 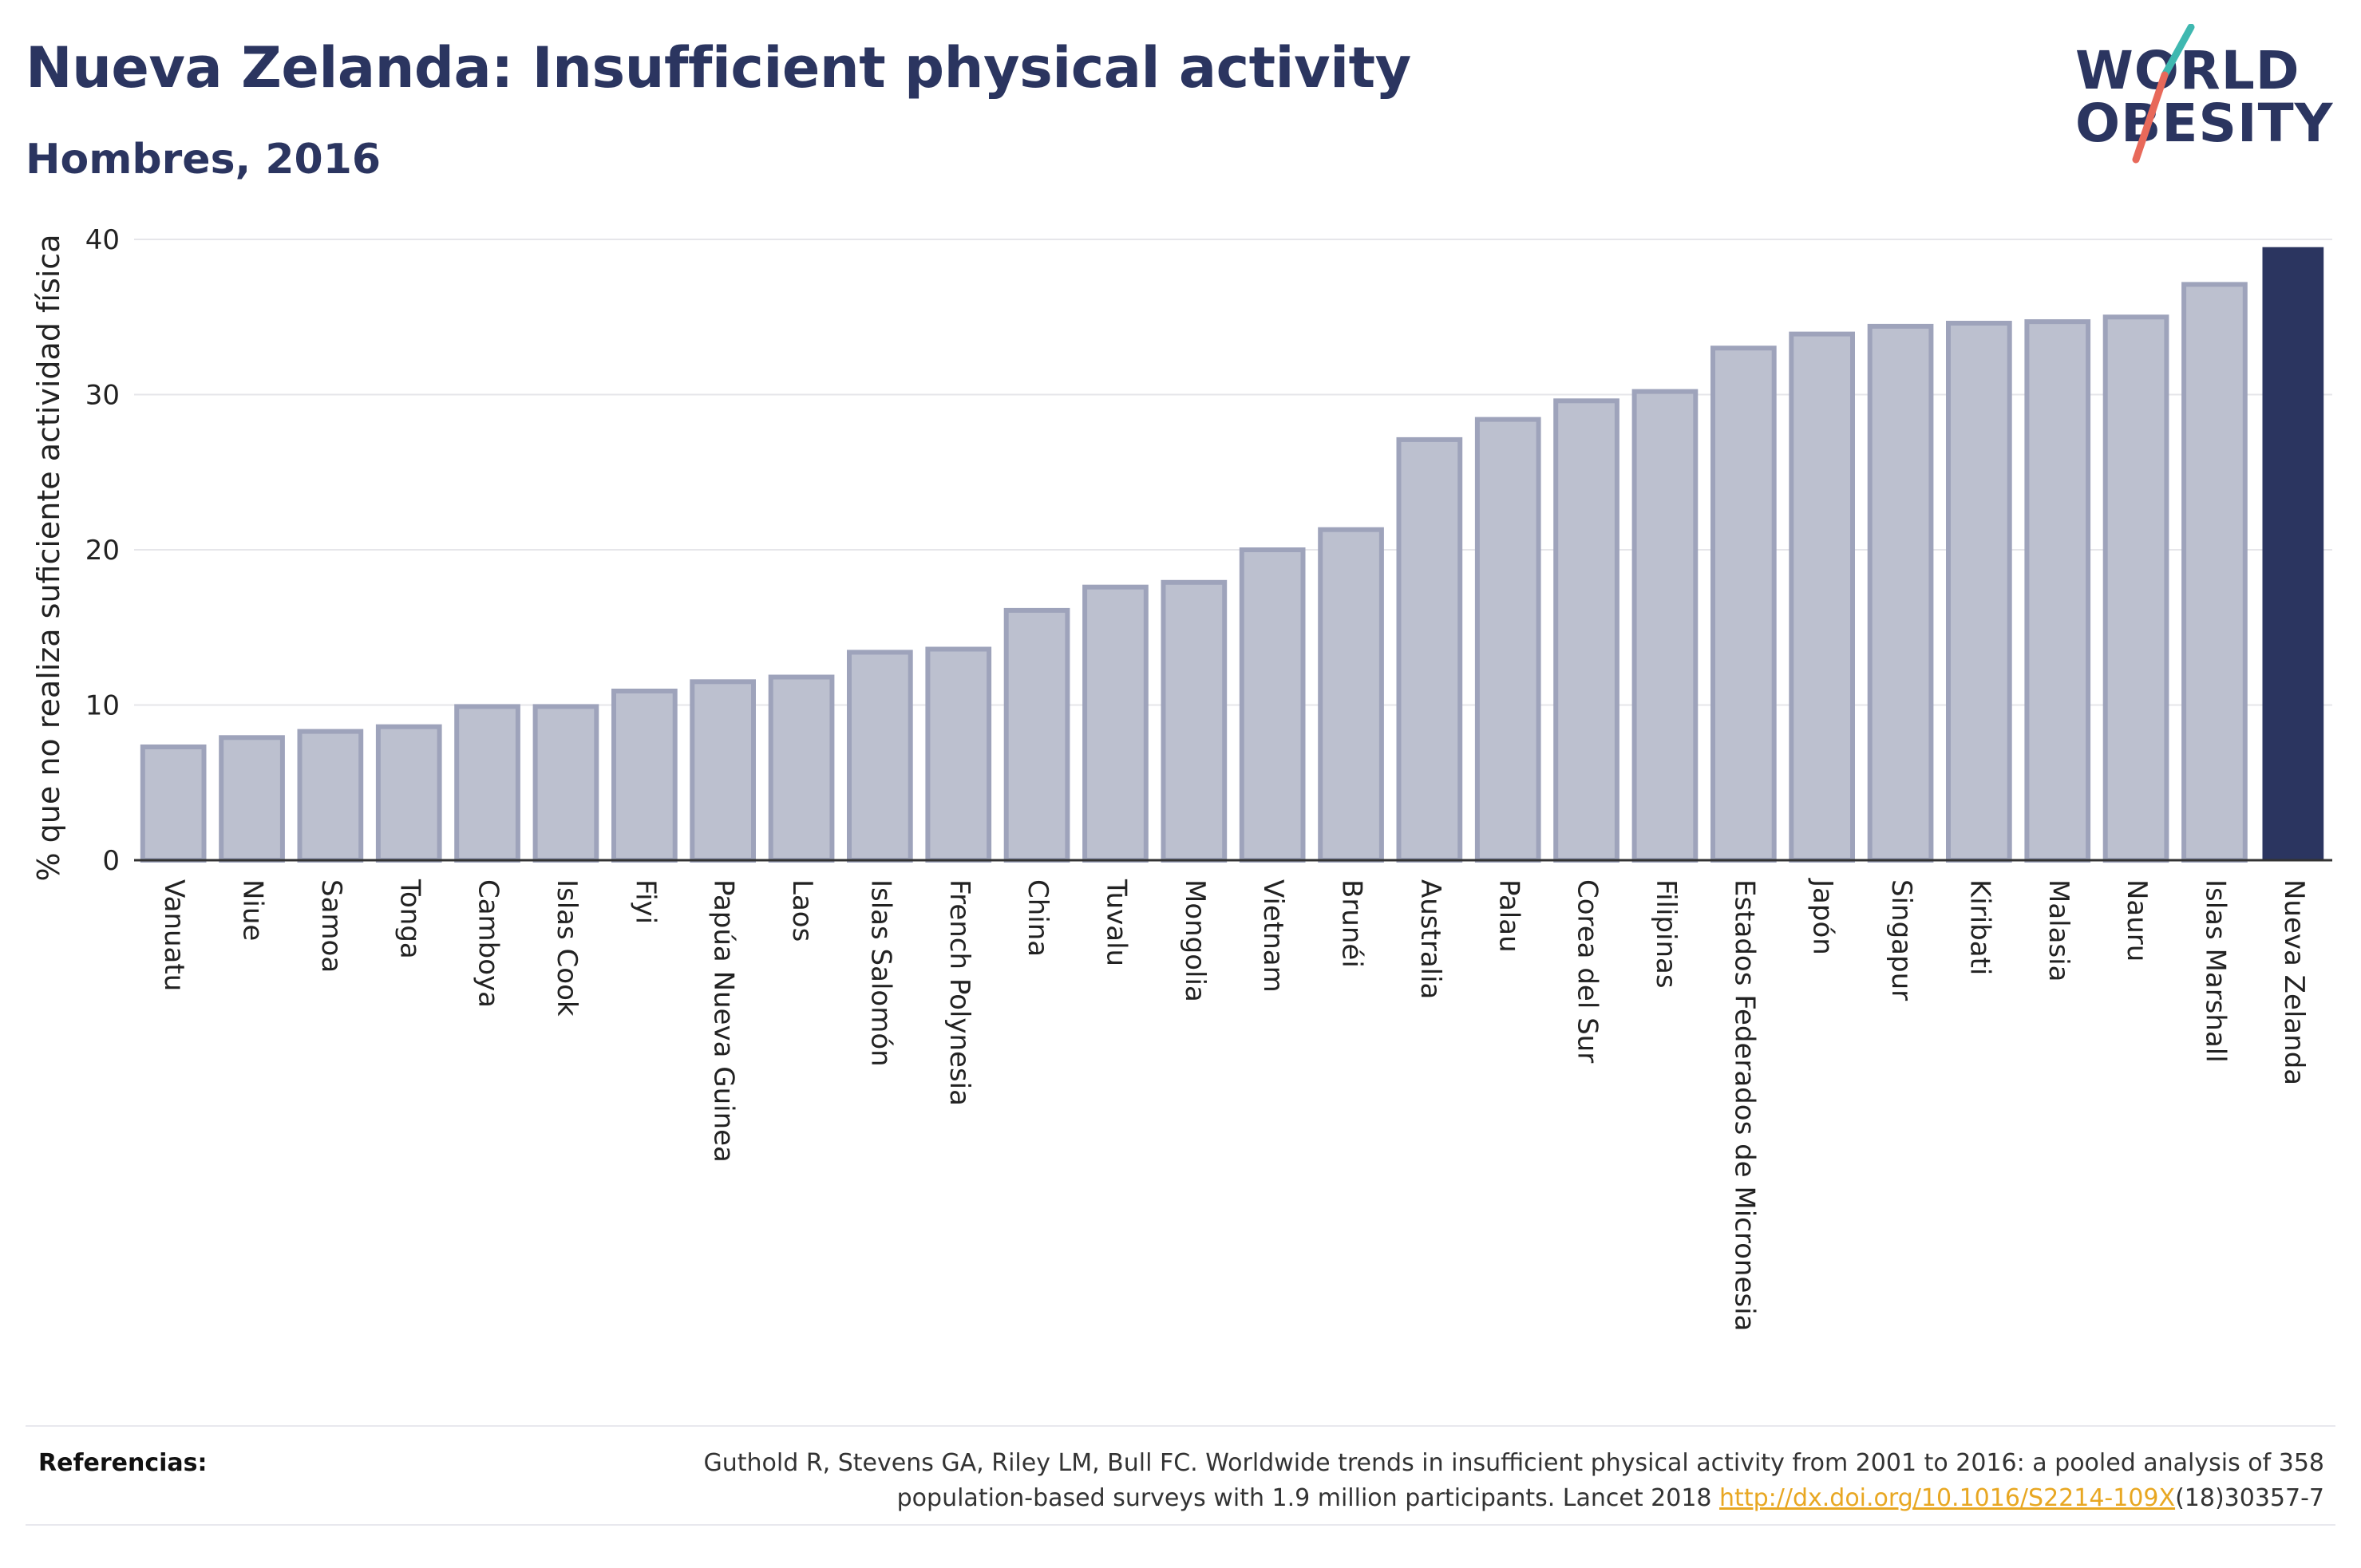 What do you see at coordinates (102, 396) in the screenshot?
I see `y-tick-label-30: 30` at bounding box center [102, 396].